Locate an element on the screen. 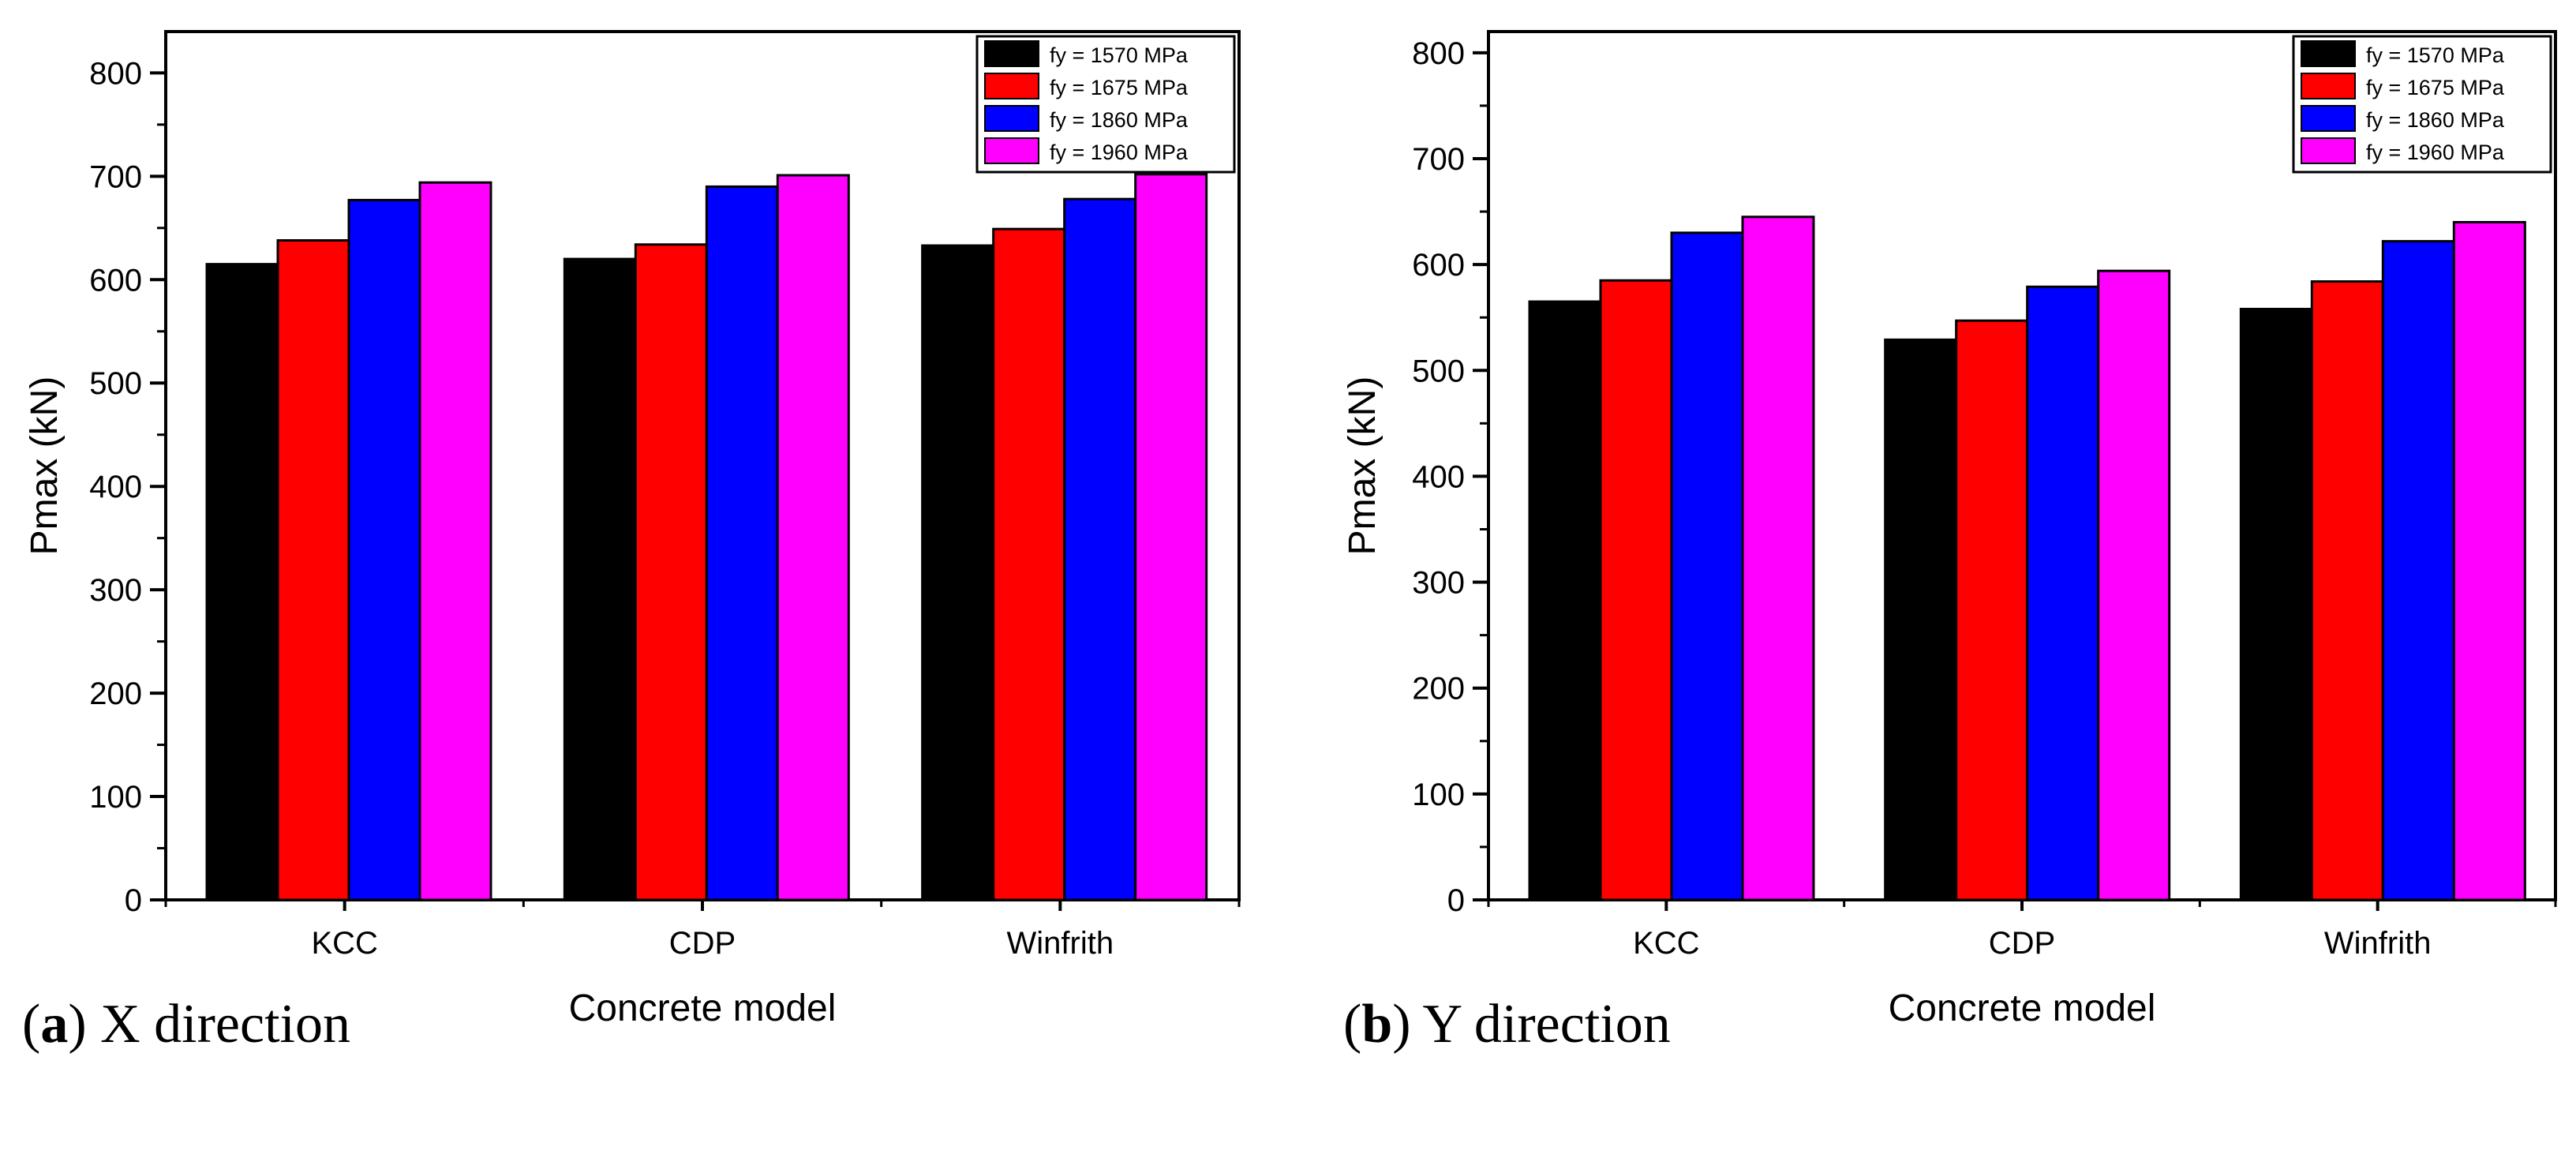 This screenshot has width=2576, height=1158. caption-text: X direction is located at coordinates (225, 1024).